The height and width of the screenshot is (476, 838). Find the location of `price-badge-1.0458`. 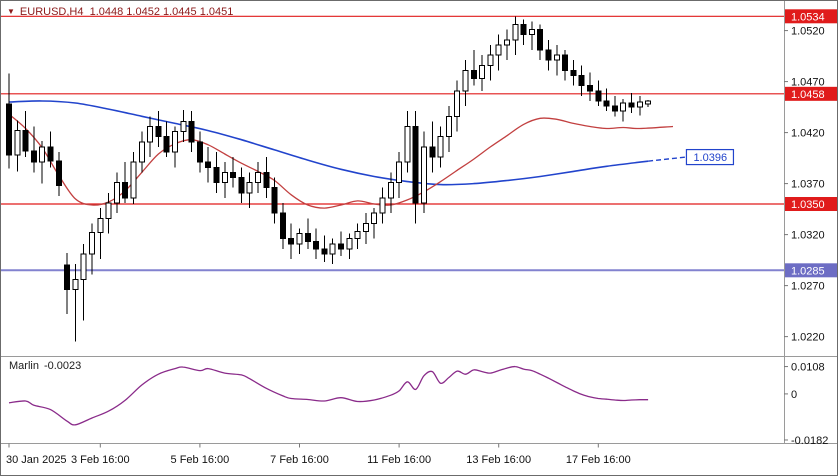

price-badge-1.0458 is located at coordinates (811, 93).